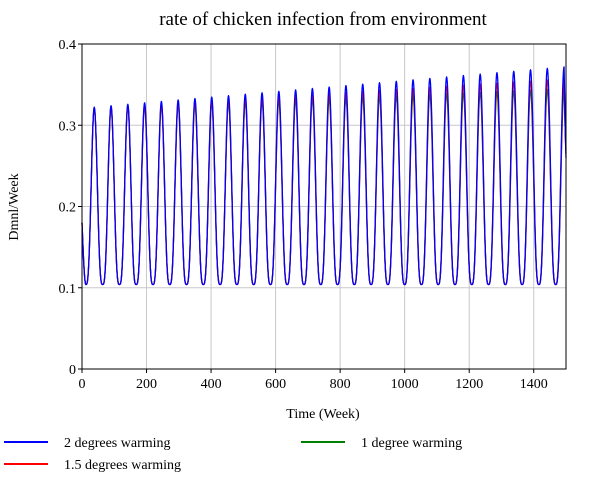  I want to click on x-axis: 0 200 400 600 800 1000 1200 1400, so click(313, 380).